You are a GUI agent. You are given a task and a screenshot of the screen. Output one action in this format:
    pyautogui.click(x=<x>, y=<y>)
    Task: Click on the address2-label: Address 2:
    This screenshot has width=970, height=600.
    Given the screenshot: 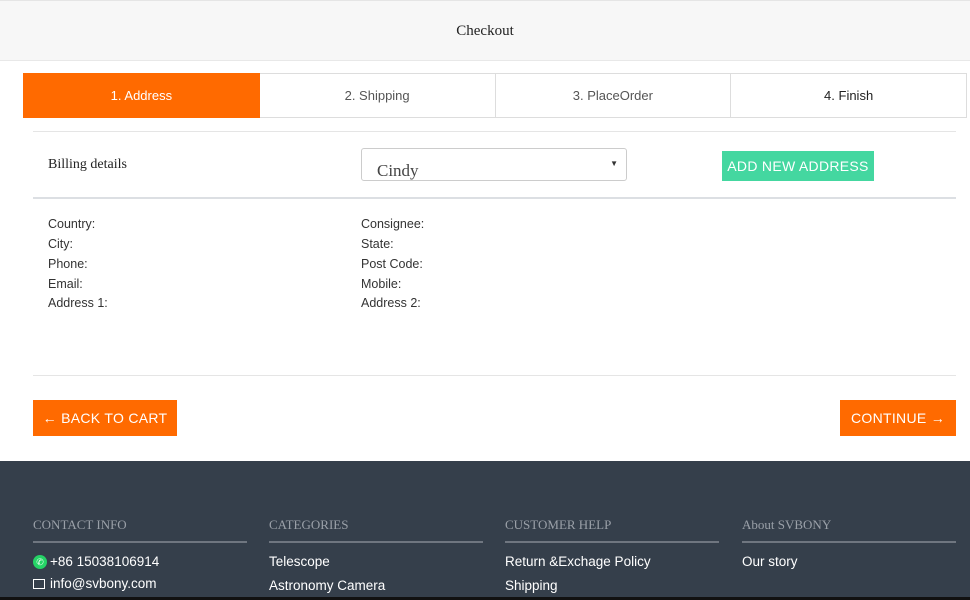 What is the action you would take?
    pyautogui.click(x=391, y=303)
    